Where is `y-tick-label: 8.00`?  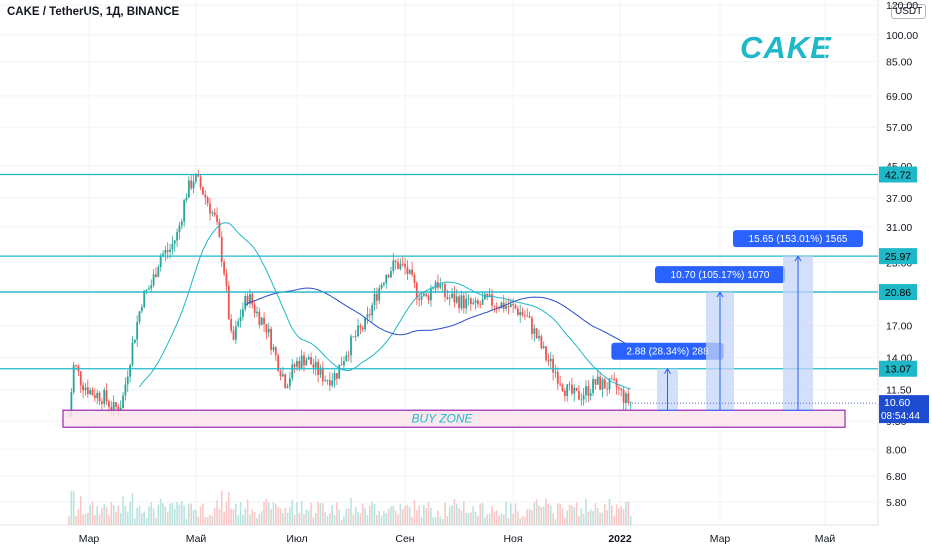 y-tick-label: 8.00 is located at coordinates (896, 450).